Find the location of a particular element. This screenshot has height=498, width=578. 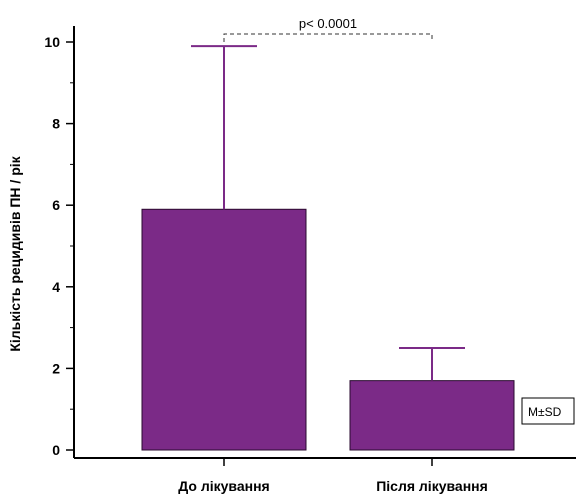

significance-bracket: p< 0.0001 is located at coordinates (328, 29).